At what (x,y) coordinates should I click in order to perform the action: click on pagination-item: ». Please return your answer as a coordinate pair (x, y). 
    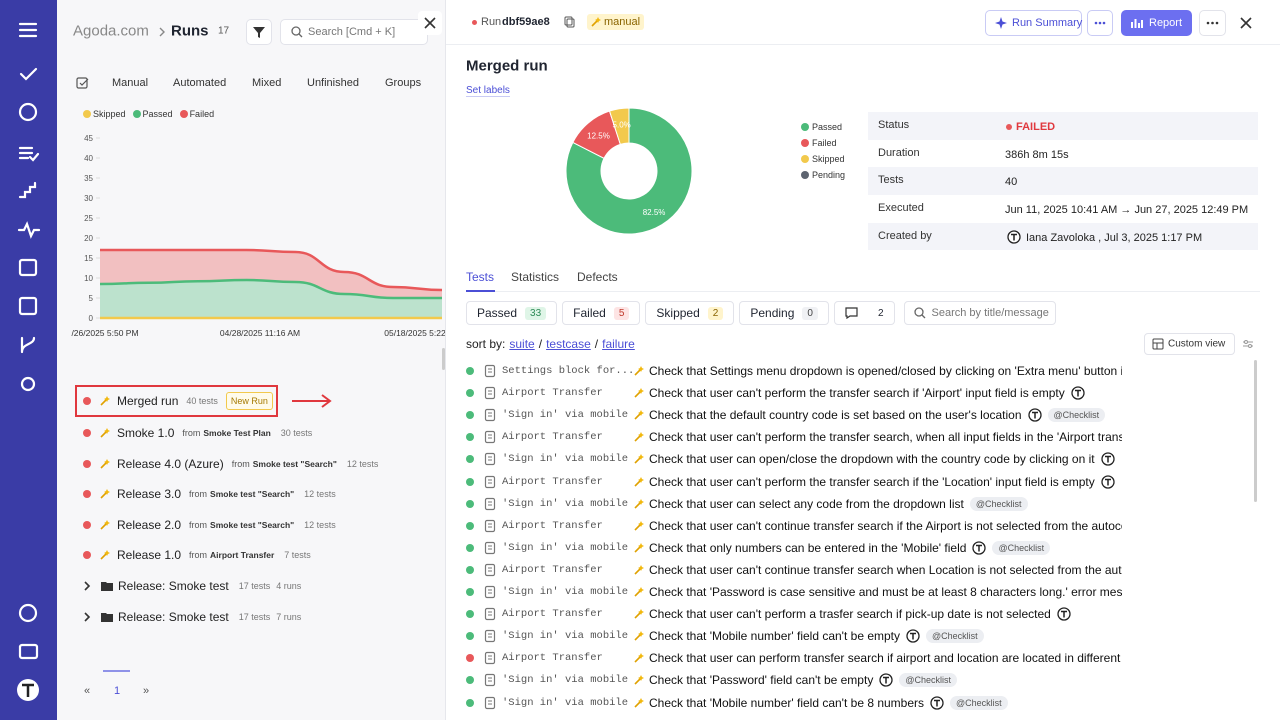
    Looking at the image, I should click on (146, 691).